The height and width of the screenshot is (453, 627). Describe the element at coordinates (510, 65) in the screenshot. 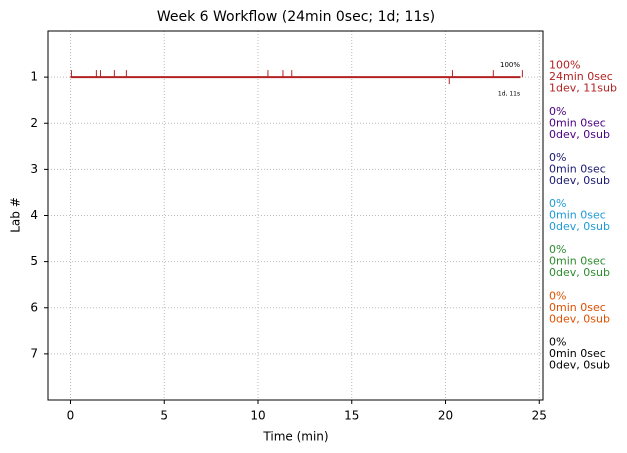

I see `span-label: 100%` at that location.